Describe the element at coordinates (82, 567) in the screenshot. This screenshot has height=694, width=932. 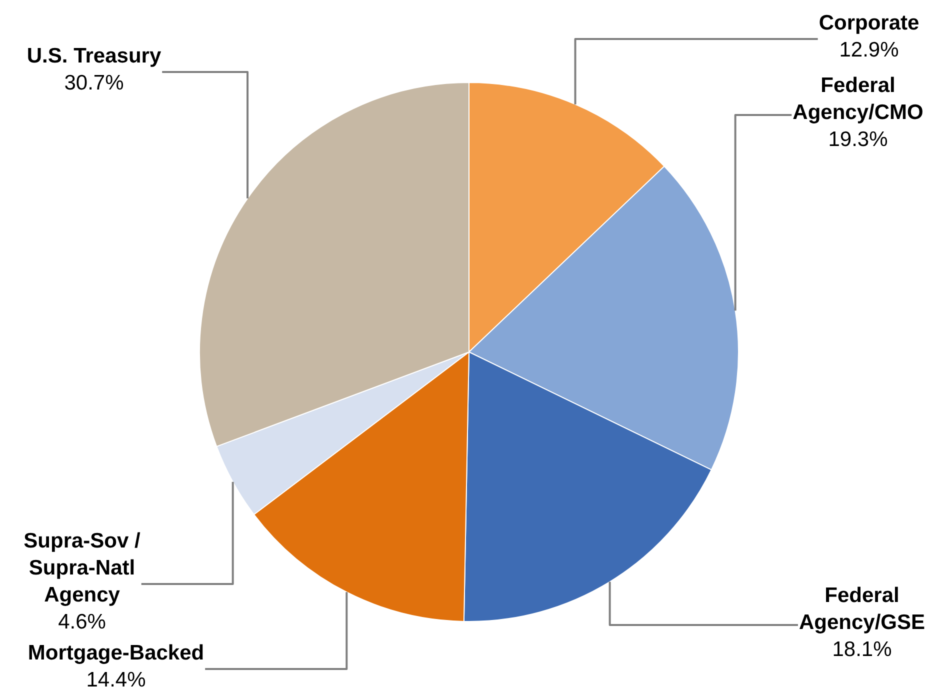
I see `slice-label: Supra-Sov / Supra-Natl Agency` at that location.